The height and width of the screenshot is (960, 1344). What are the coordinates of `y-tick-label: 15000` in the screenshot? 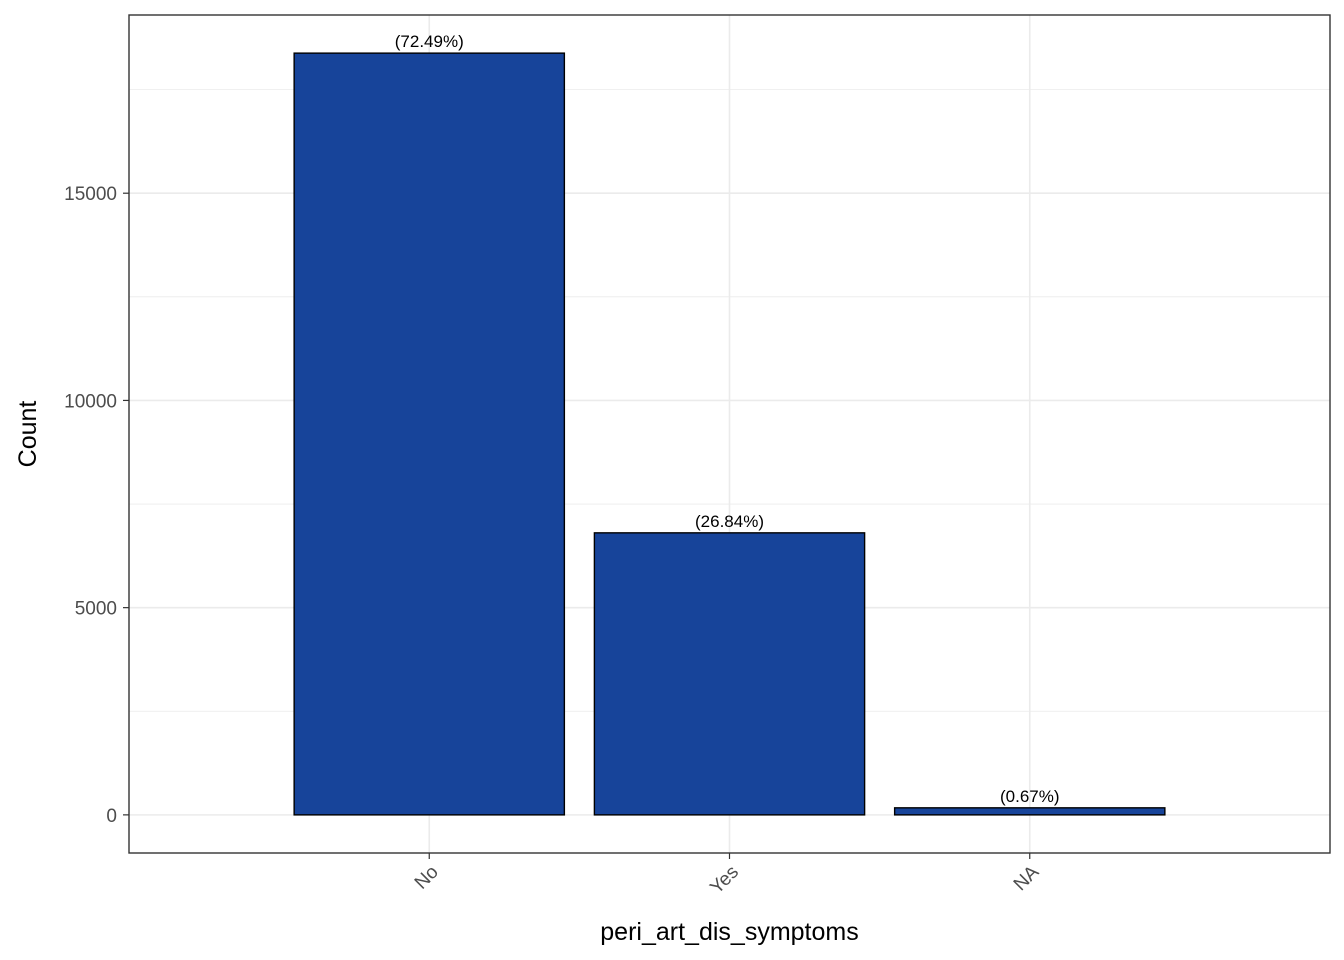 It's located at (90, 194).